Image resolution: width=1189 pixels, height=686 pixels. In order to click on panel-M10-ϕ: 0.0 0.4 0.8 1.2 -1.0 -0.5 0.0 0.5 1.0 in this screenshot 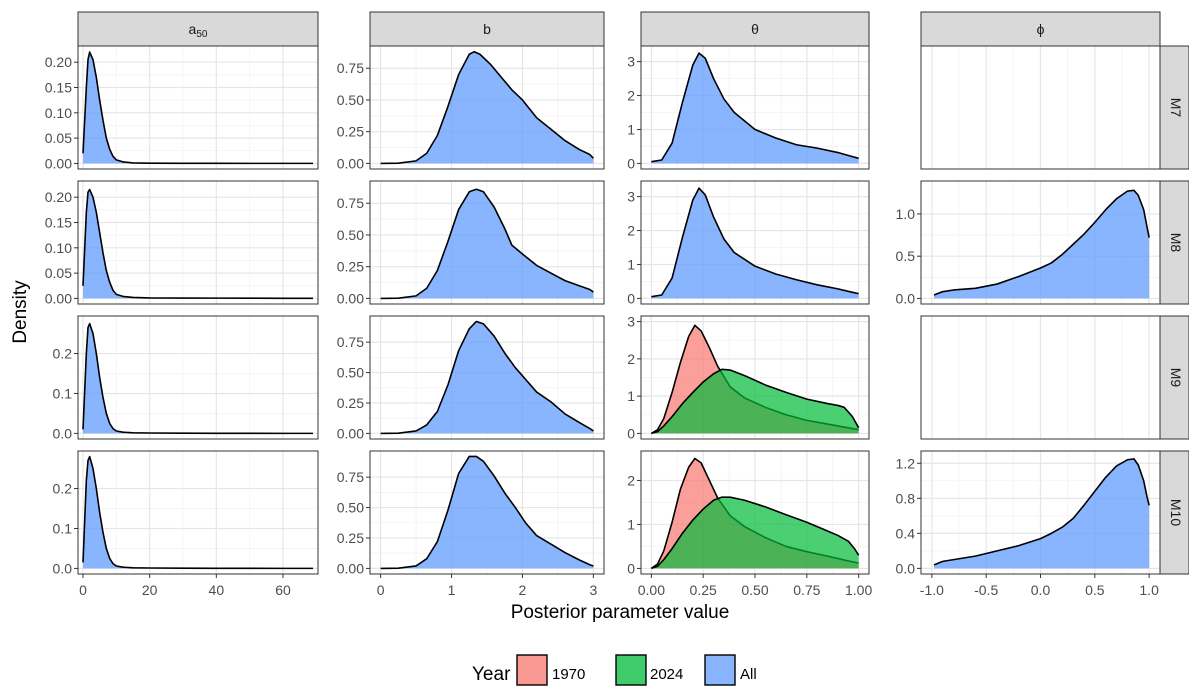, I will do `click(1028, 524)`.